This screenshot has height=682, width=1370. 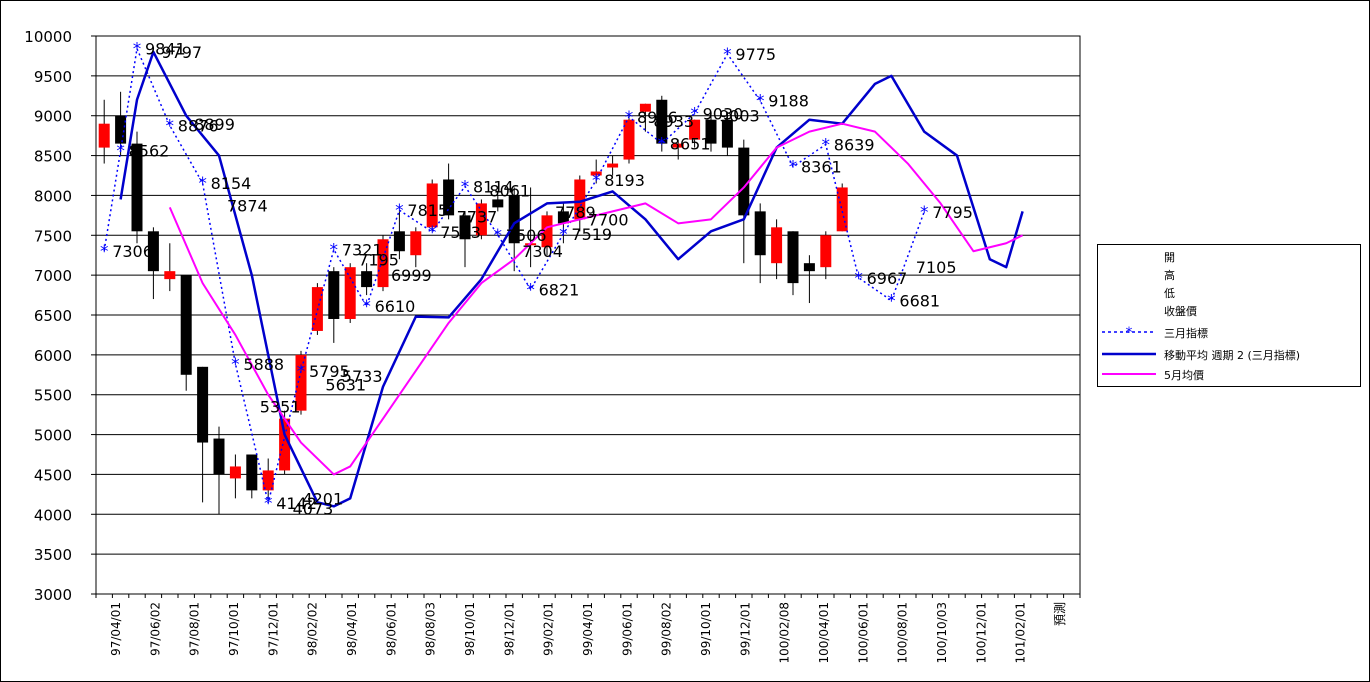 What do you see at coordinates (723, 113) in the screenshot?
I see `data-label: 9030` at bounding box center [723, 113].